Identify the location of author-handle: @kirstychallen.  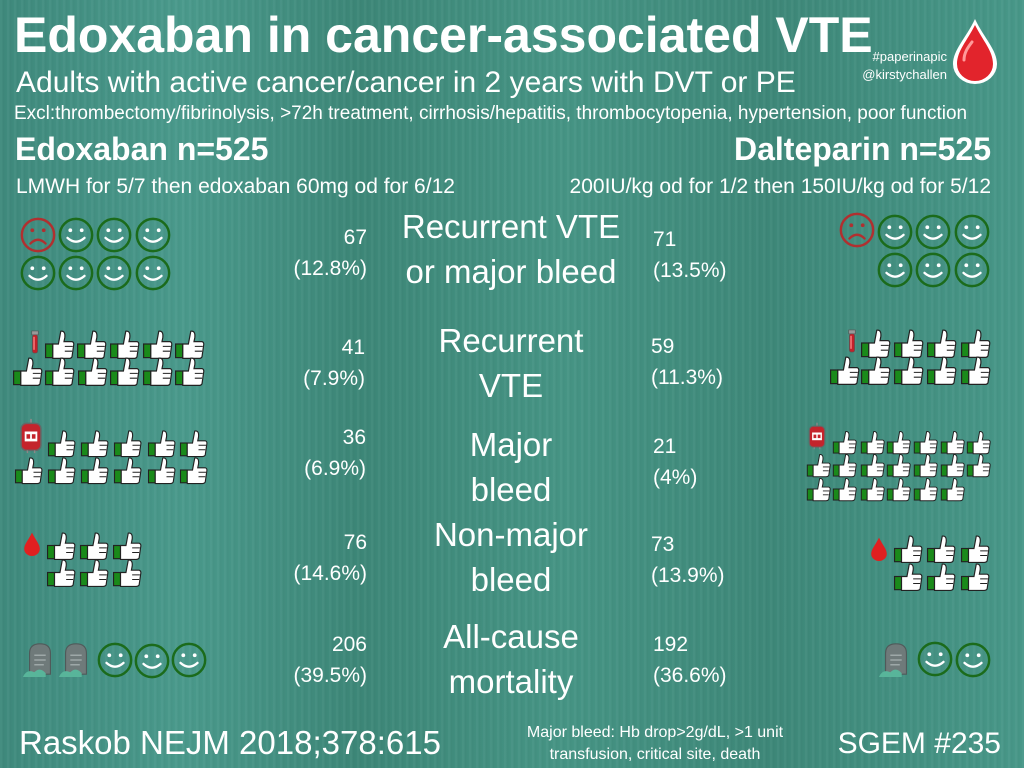
(904, 74).